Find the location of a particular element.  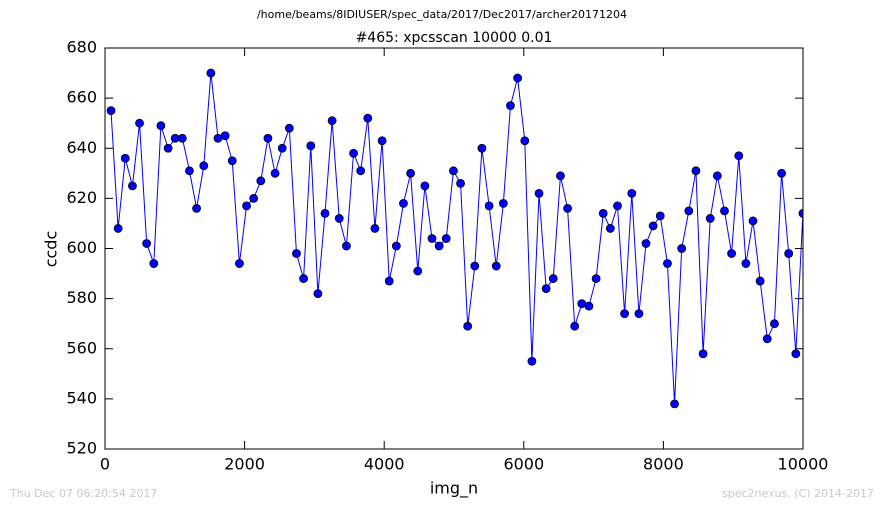

y-tick-label: 620 is located at coordinates (81, 197).